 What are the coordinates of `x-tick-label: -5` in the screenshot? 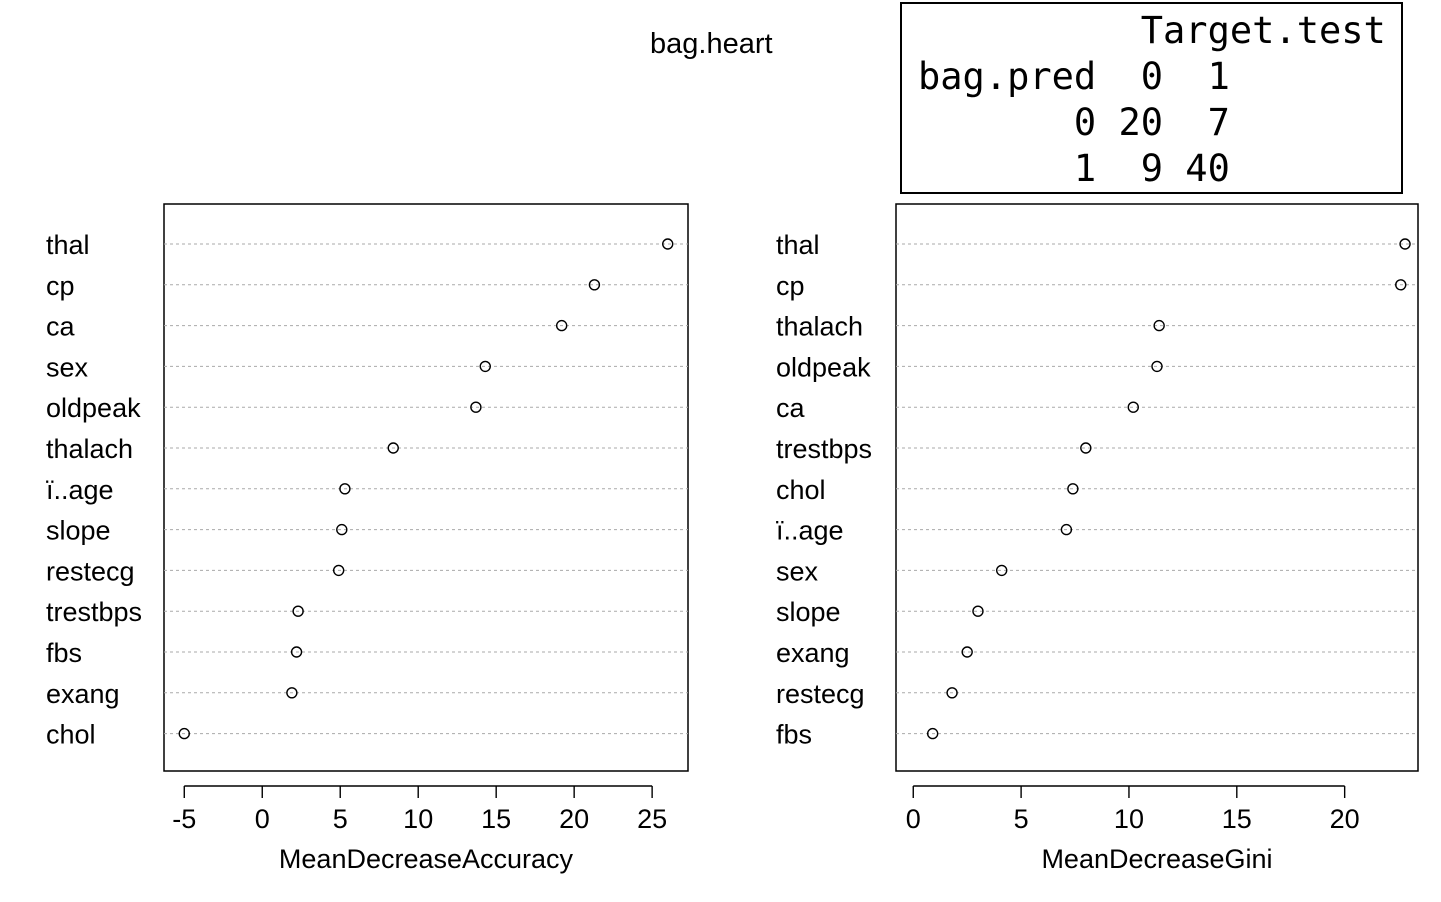 It's located at (184, 819).